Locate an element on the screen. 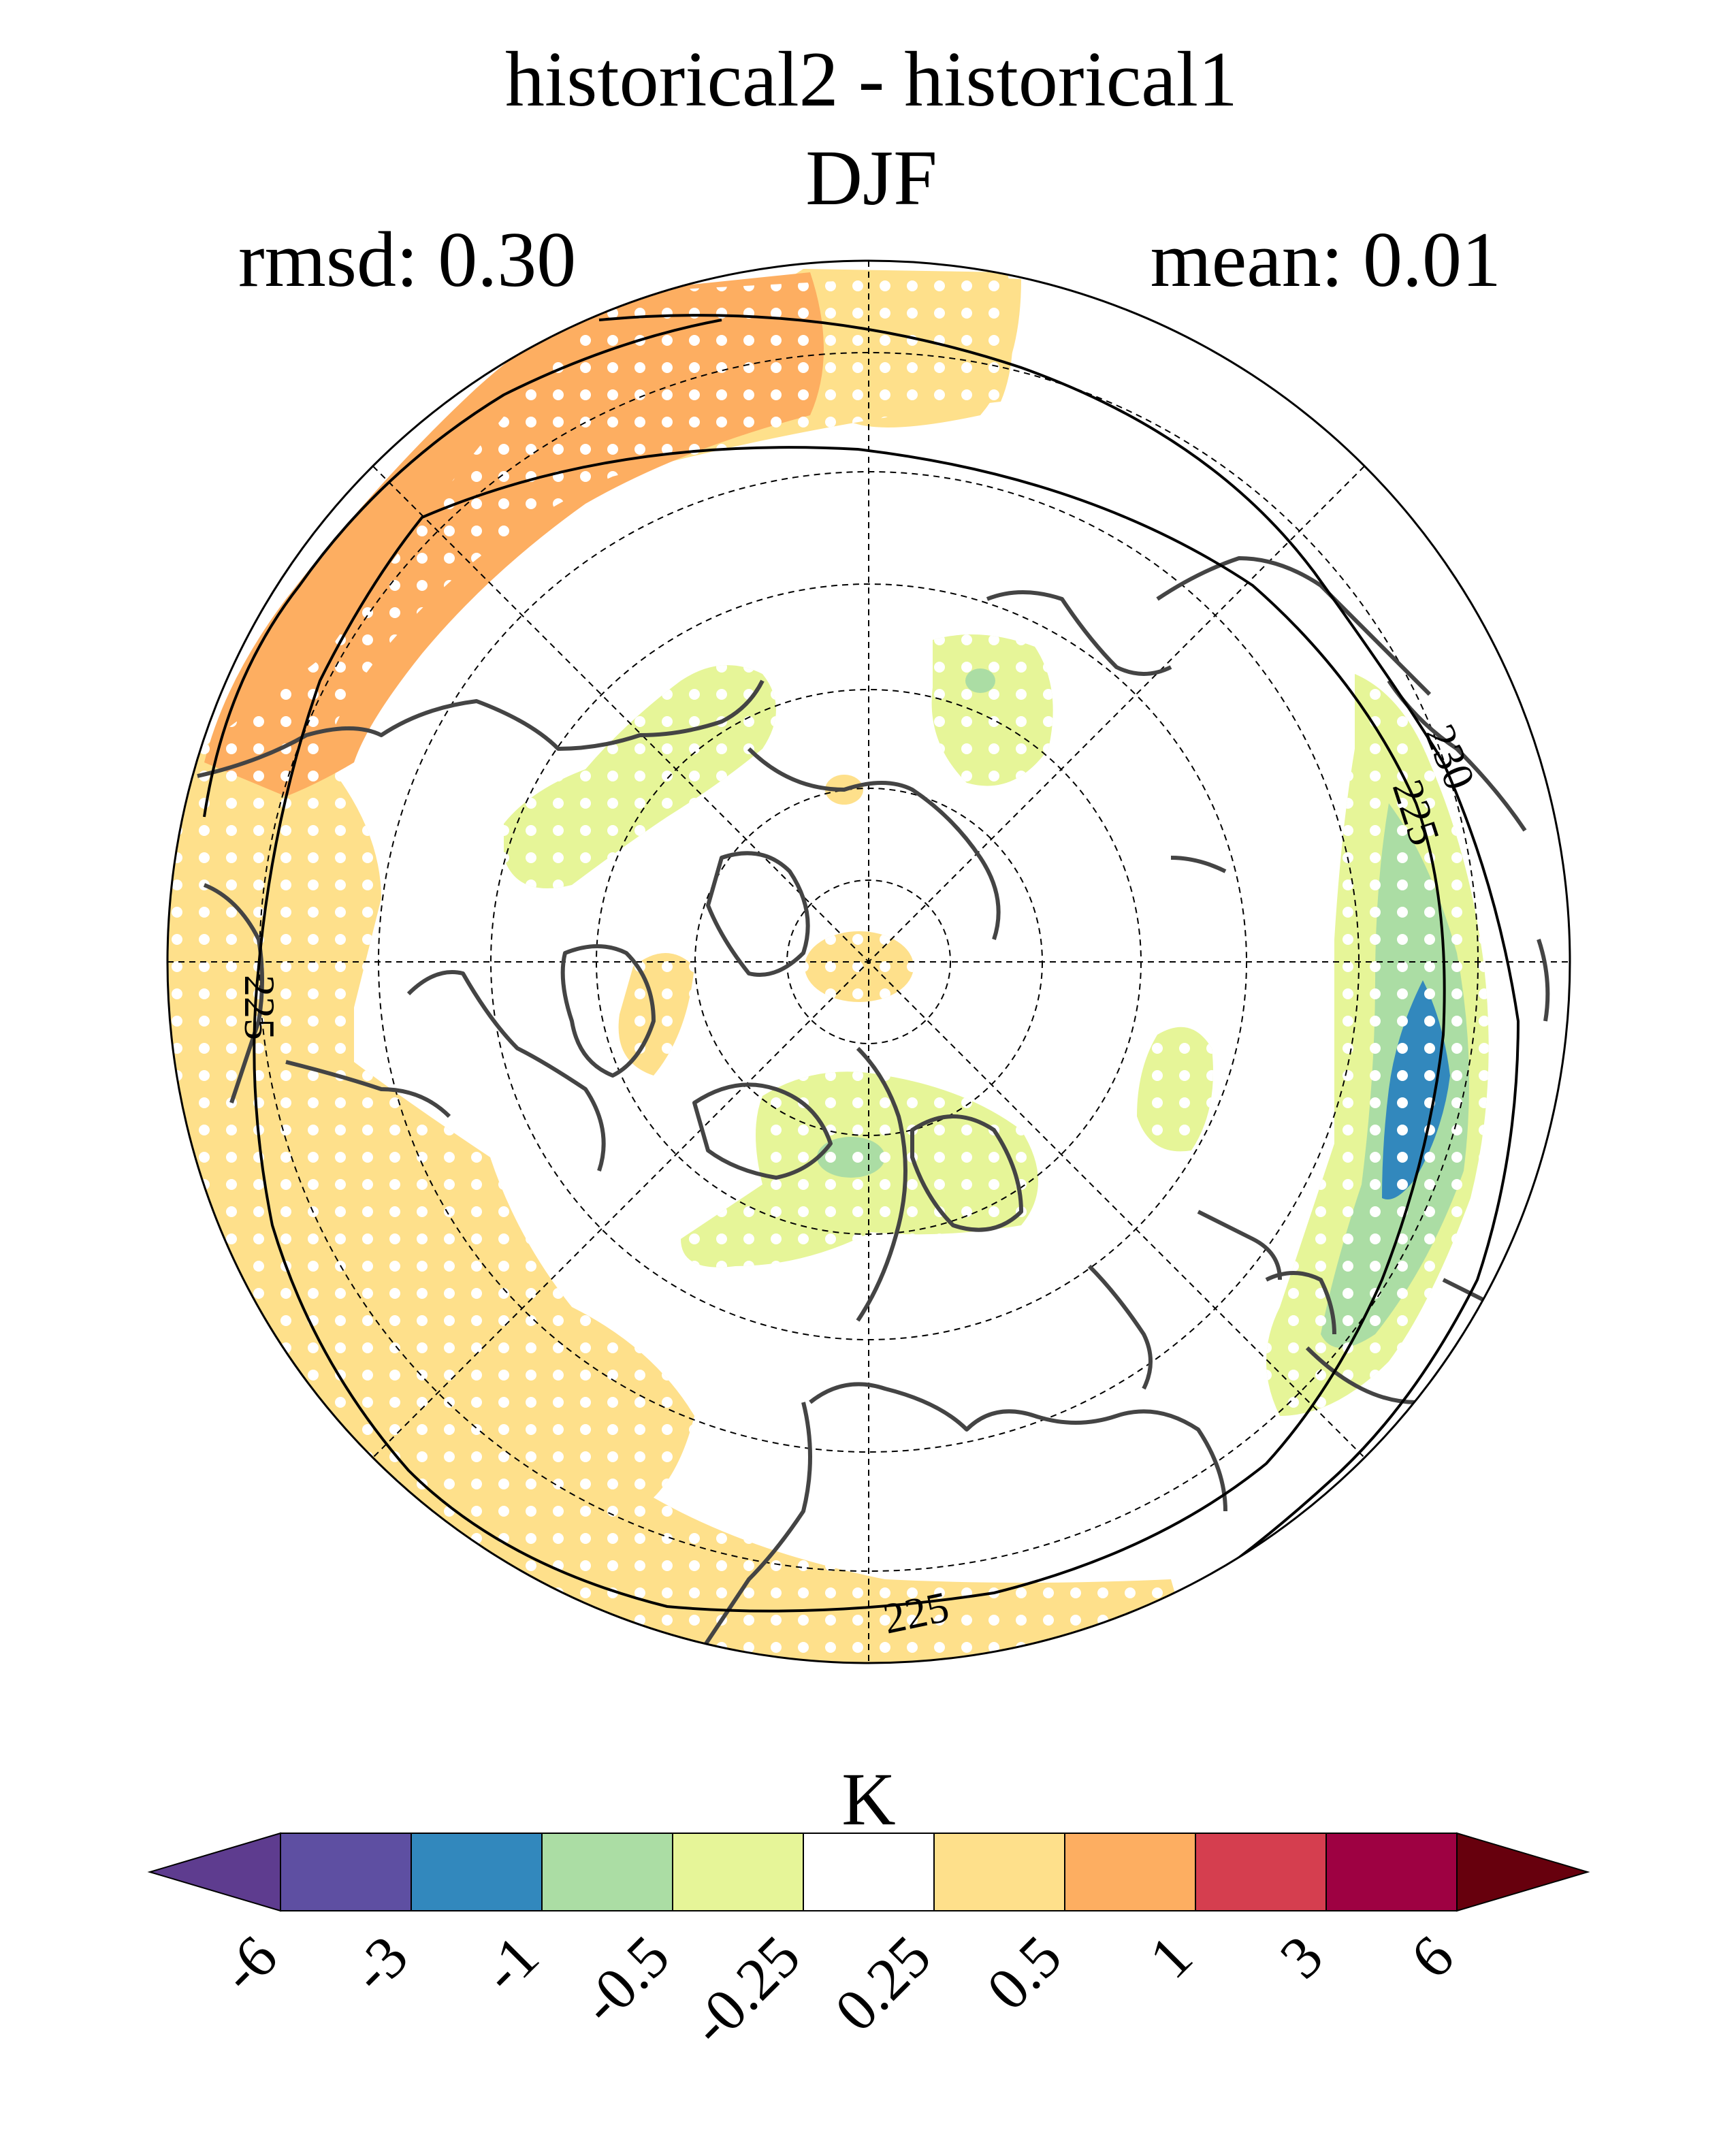  colorbar-unit: K is located at coordinates (868, 1799).